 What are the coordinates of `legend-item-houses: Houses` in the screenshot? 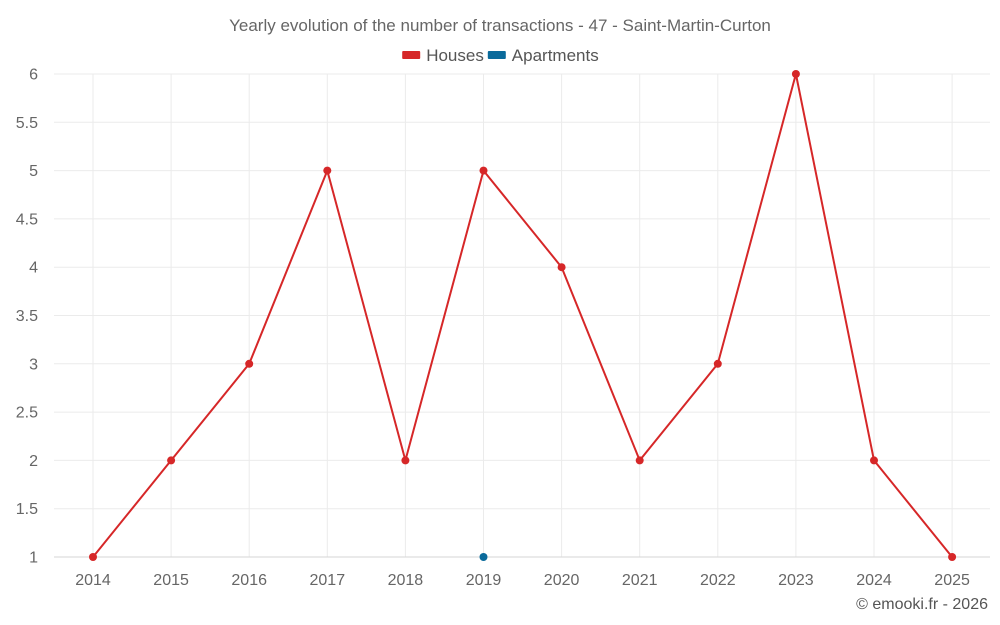 It's located at (443, 55).